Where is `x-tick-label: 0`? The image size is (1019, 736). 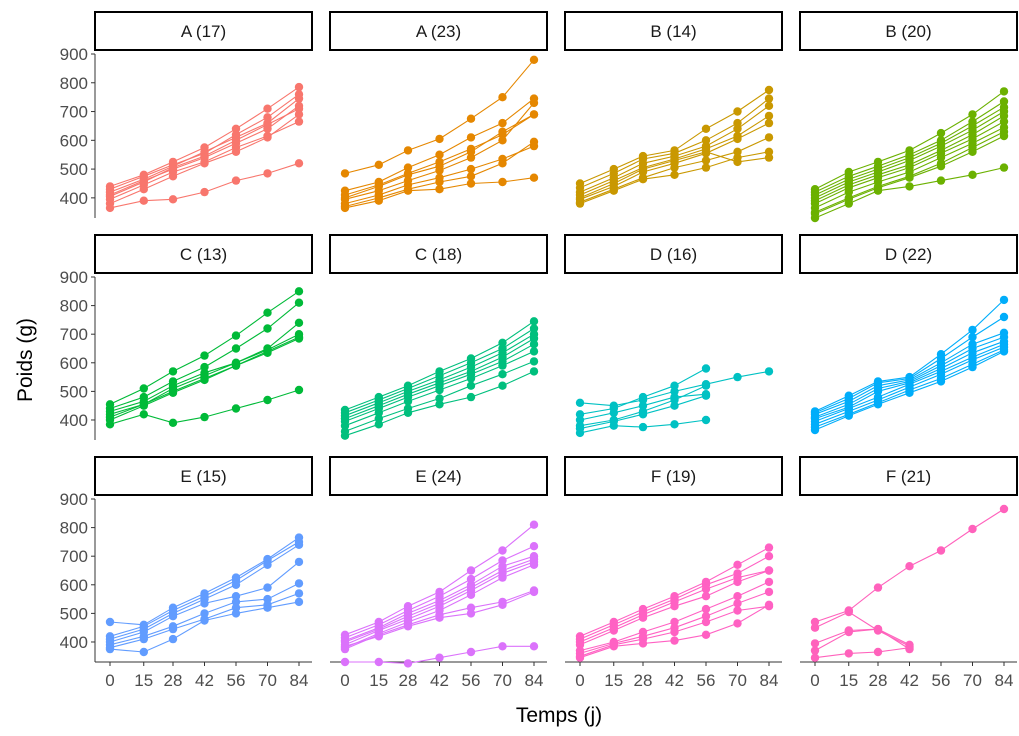
x-tick-label: 0 is located at coordinates (579, 680).